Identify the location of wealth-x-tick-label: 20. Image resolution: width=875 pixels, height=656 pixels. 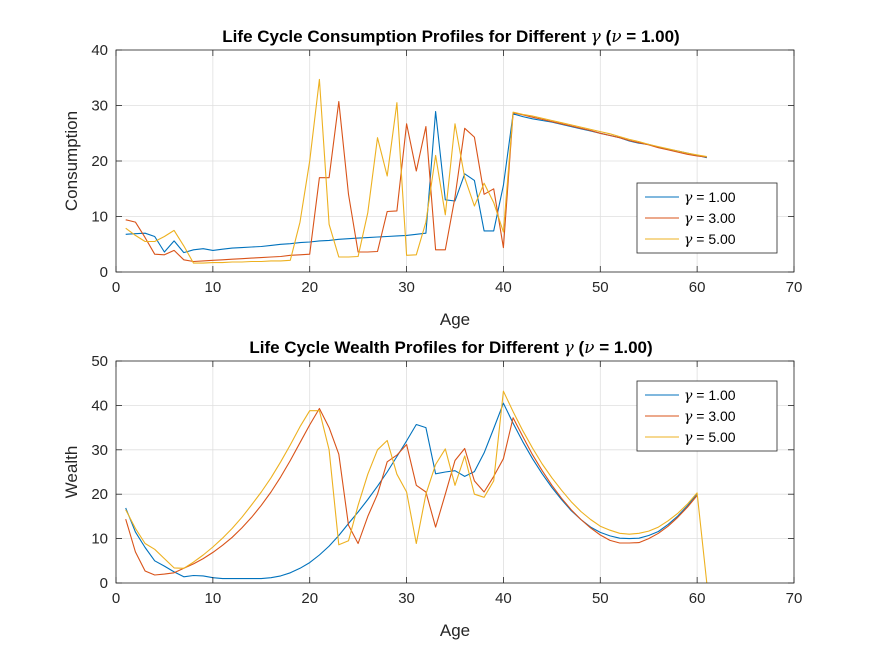
(309, 598).